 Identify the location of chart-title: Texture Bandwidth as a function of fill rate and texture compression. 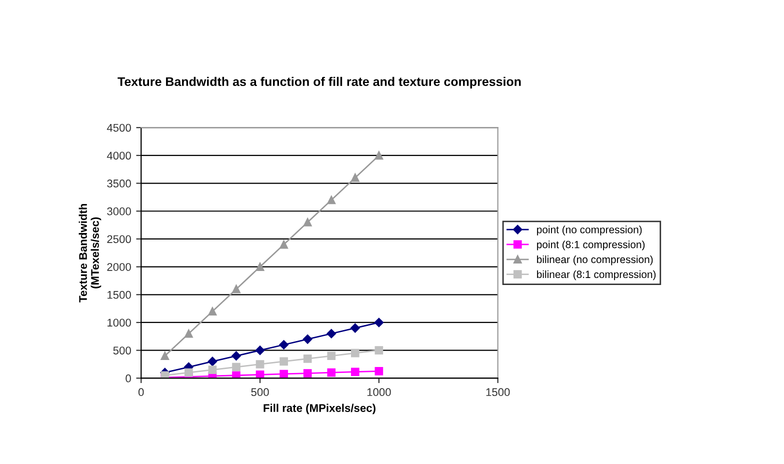
(319, 82).